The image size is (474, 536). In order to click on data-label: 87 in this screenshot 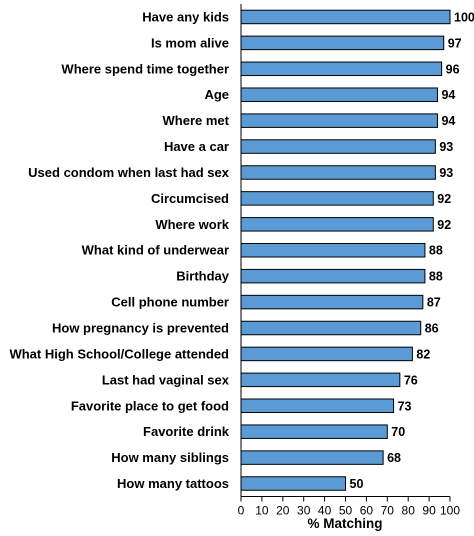, I will do `click(434, 303)`.